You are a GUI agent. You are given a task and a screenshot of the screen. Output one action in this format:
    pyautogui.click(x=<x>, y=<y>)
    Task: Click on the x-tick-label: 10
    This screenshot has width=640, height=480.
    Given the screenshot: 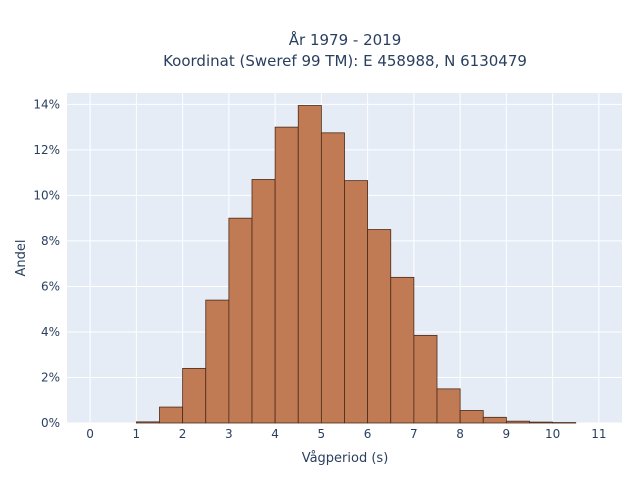 What is the action you would take?
    pyautogui.click(x=552, y=434)
    